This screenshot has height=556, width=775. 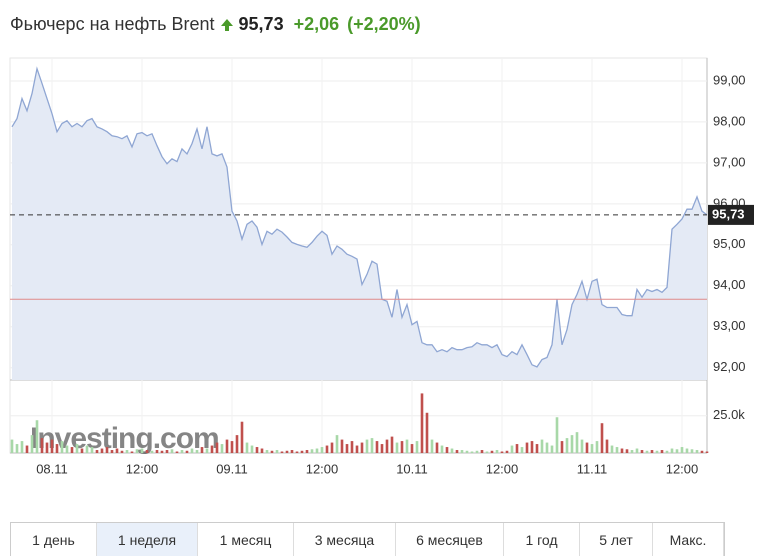 What do you see at coordinates (345, 539) in the screenshot?
I see `range-button: 3 месяца` at bounding box center [345, 539].